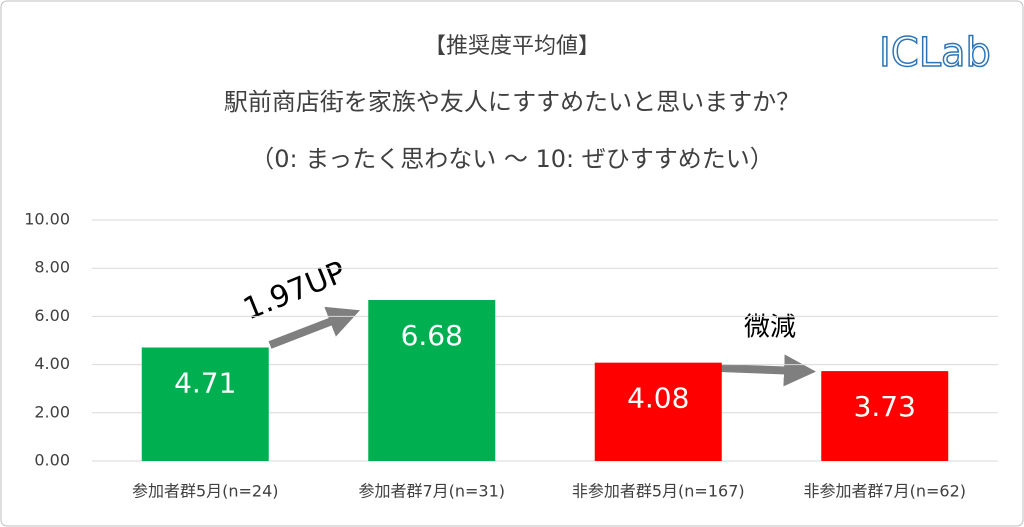  What do you see at coordinates (770, 328) in the screenshot?
I see `annotation: 微減` at bounding box center [770, 328].